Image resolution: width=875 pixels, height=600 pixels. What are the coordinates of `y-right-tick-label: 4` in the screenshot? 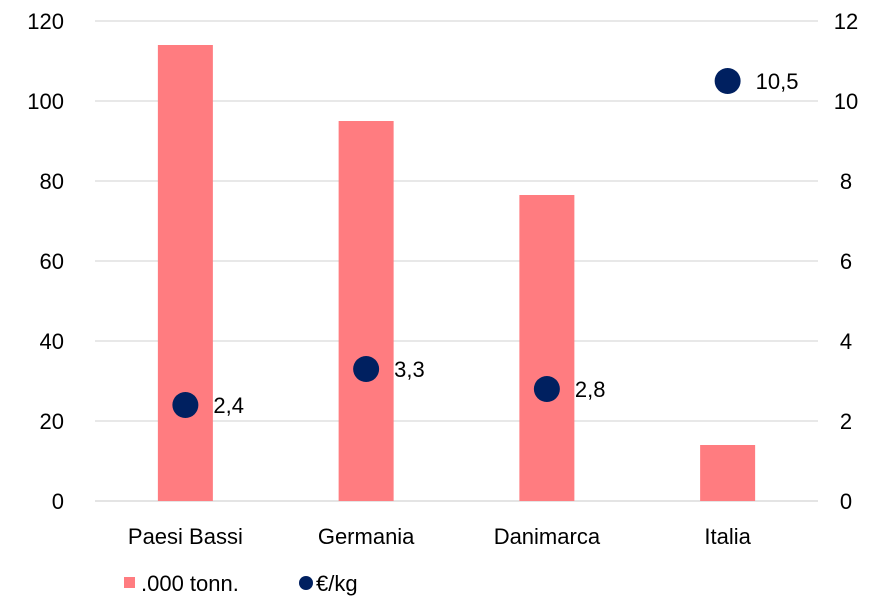 It's located at (846, 341).